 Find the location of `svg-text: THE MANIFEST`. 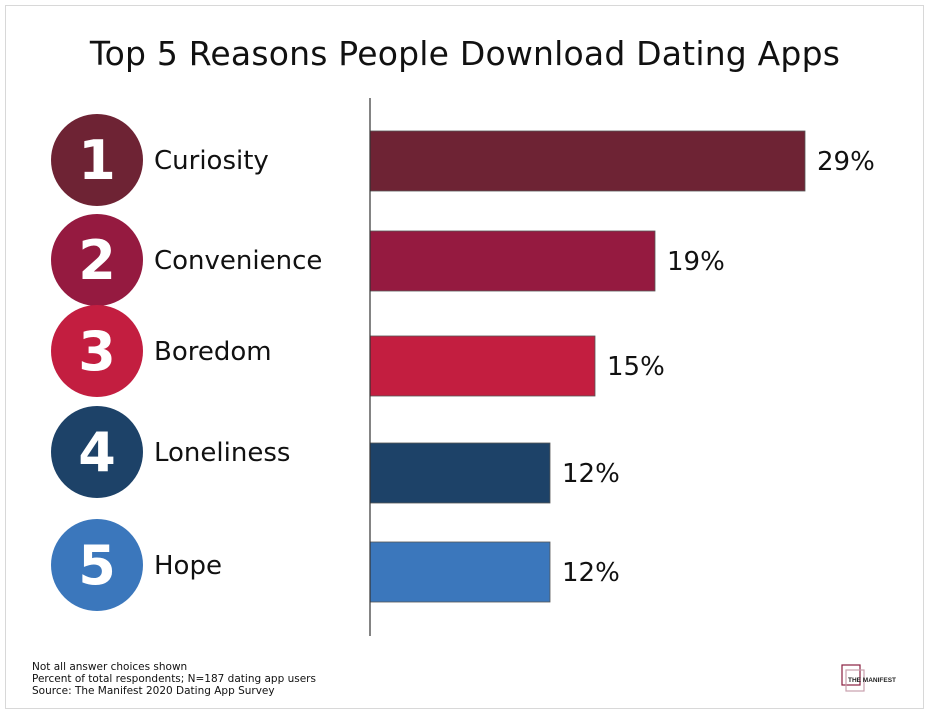

svg-text: THE MANIFEST is located at coordinates (872, 680).